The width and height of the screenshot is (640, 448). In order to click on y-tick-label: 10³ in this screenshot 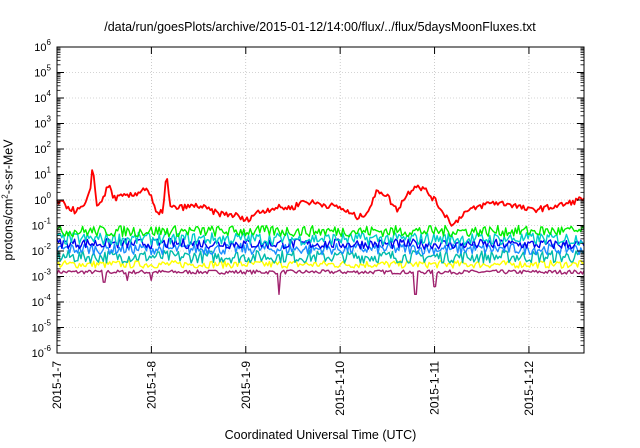, I will do `click(42, 123)`.